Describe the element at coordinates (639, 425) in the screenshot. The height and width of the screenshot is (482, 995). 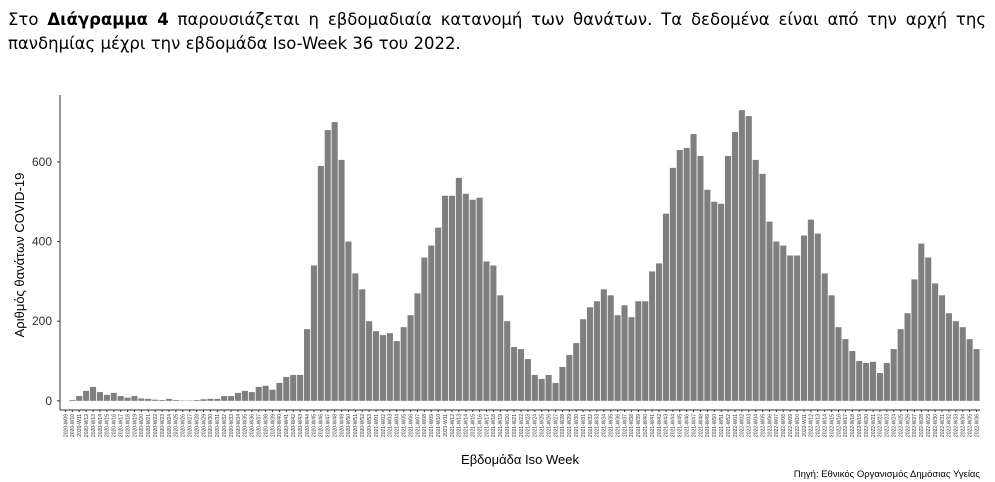
I see `x-tick-label: 2021-W39` at that location.